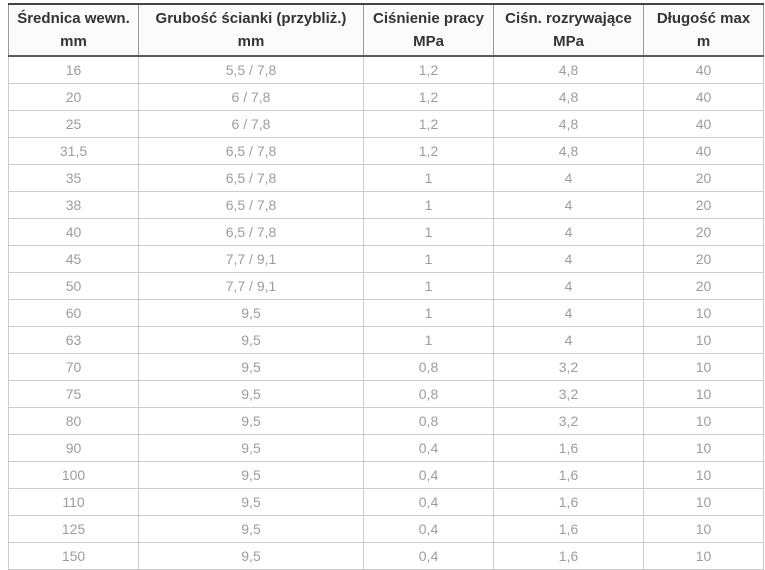  What do you see at coordinates (703, 41) in the screenshot?
I see `column-header-unit: m` at bounding box center [703, 41].